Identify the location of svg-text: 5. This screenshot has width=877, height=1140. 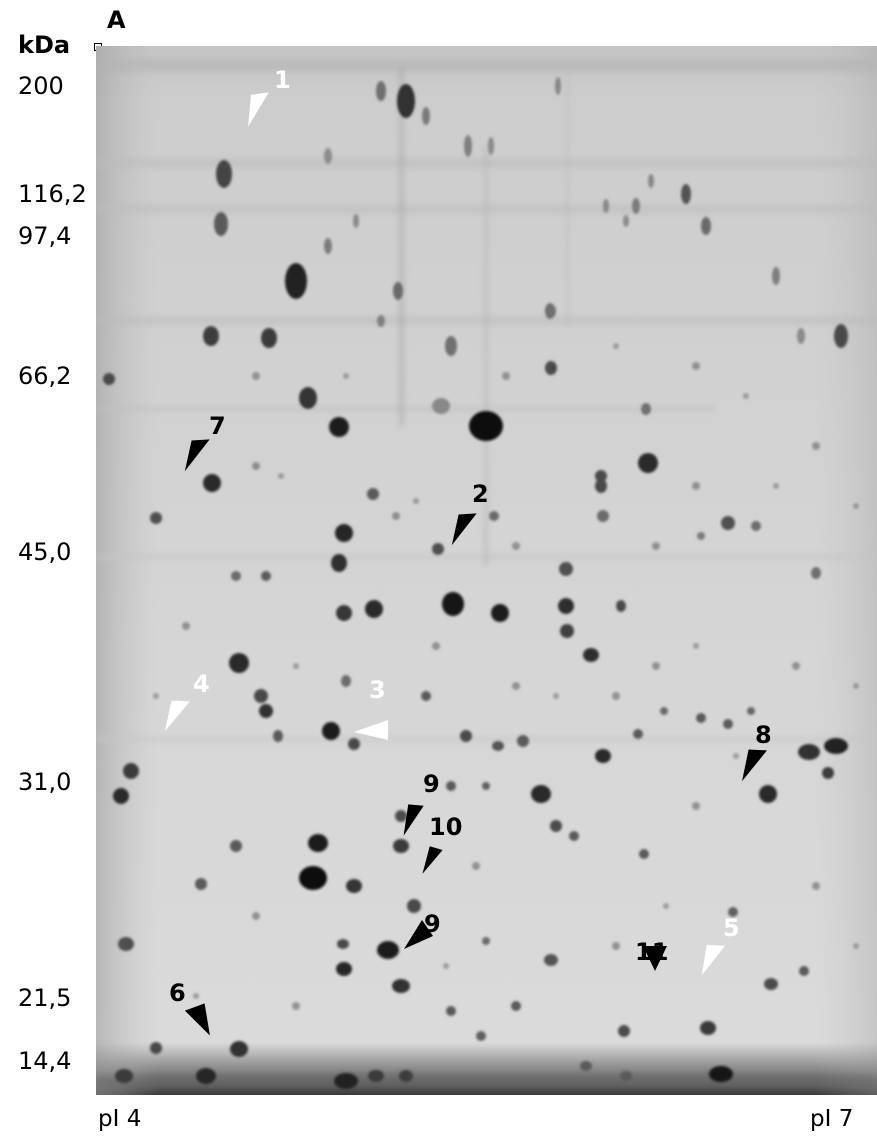
(731, 928).